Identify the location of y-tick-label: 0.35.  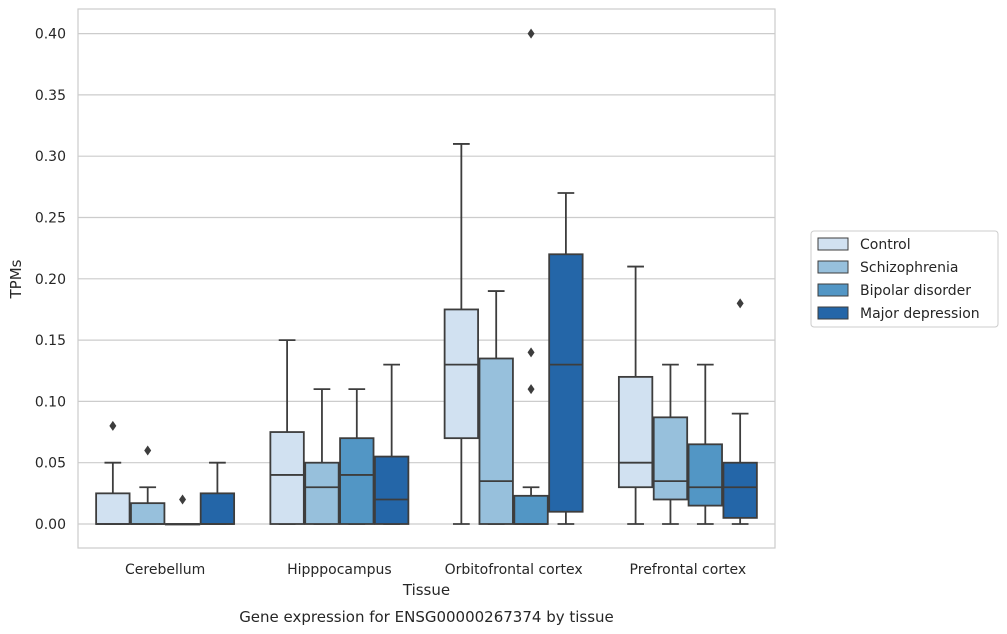
(50, 96).